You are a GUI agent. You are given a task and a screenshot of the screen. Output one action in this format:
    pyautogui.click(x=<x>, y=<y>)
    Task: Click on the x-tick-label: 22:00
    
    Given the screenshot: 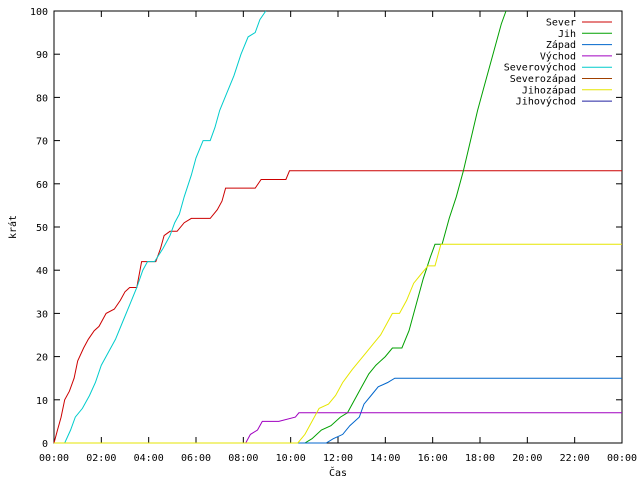 What is the action you would take?
    pyautogui.click(x=575, y=458)
    